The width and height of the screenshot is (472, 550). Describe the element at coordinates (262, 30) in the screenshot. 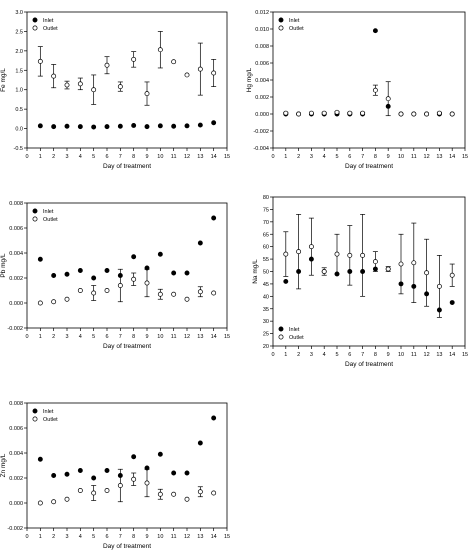

I see `y-tick-label: 0.010` at that location.